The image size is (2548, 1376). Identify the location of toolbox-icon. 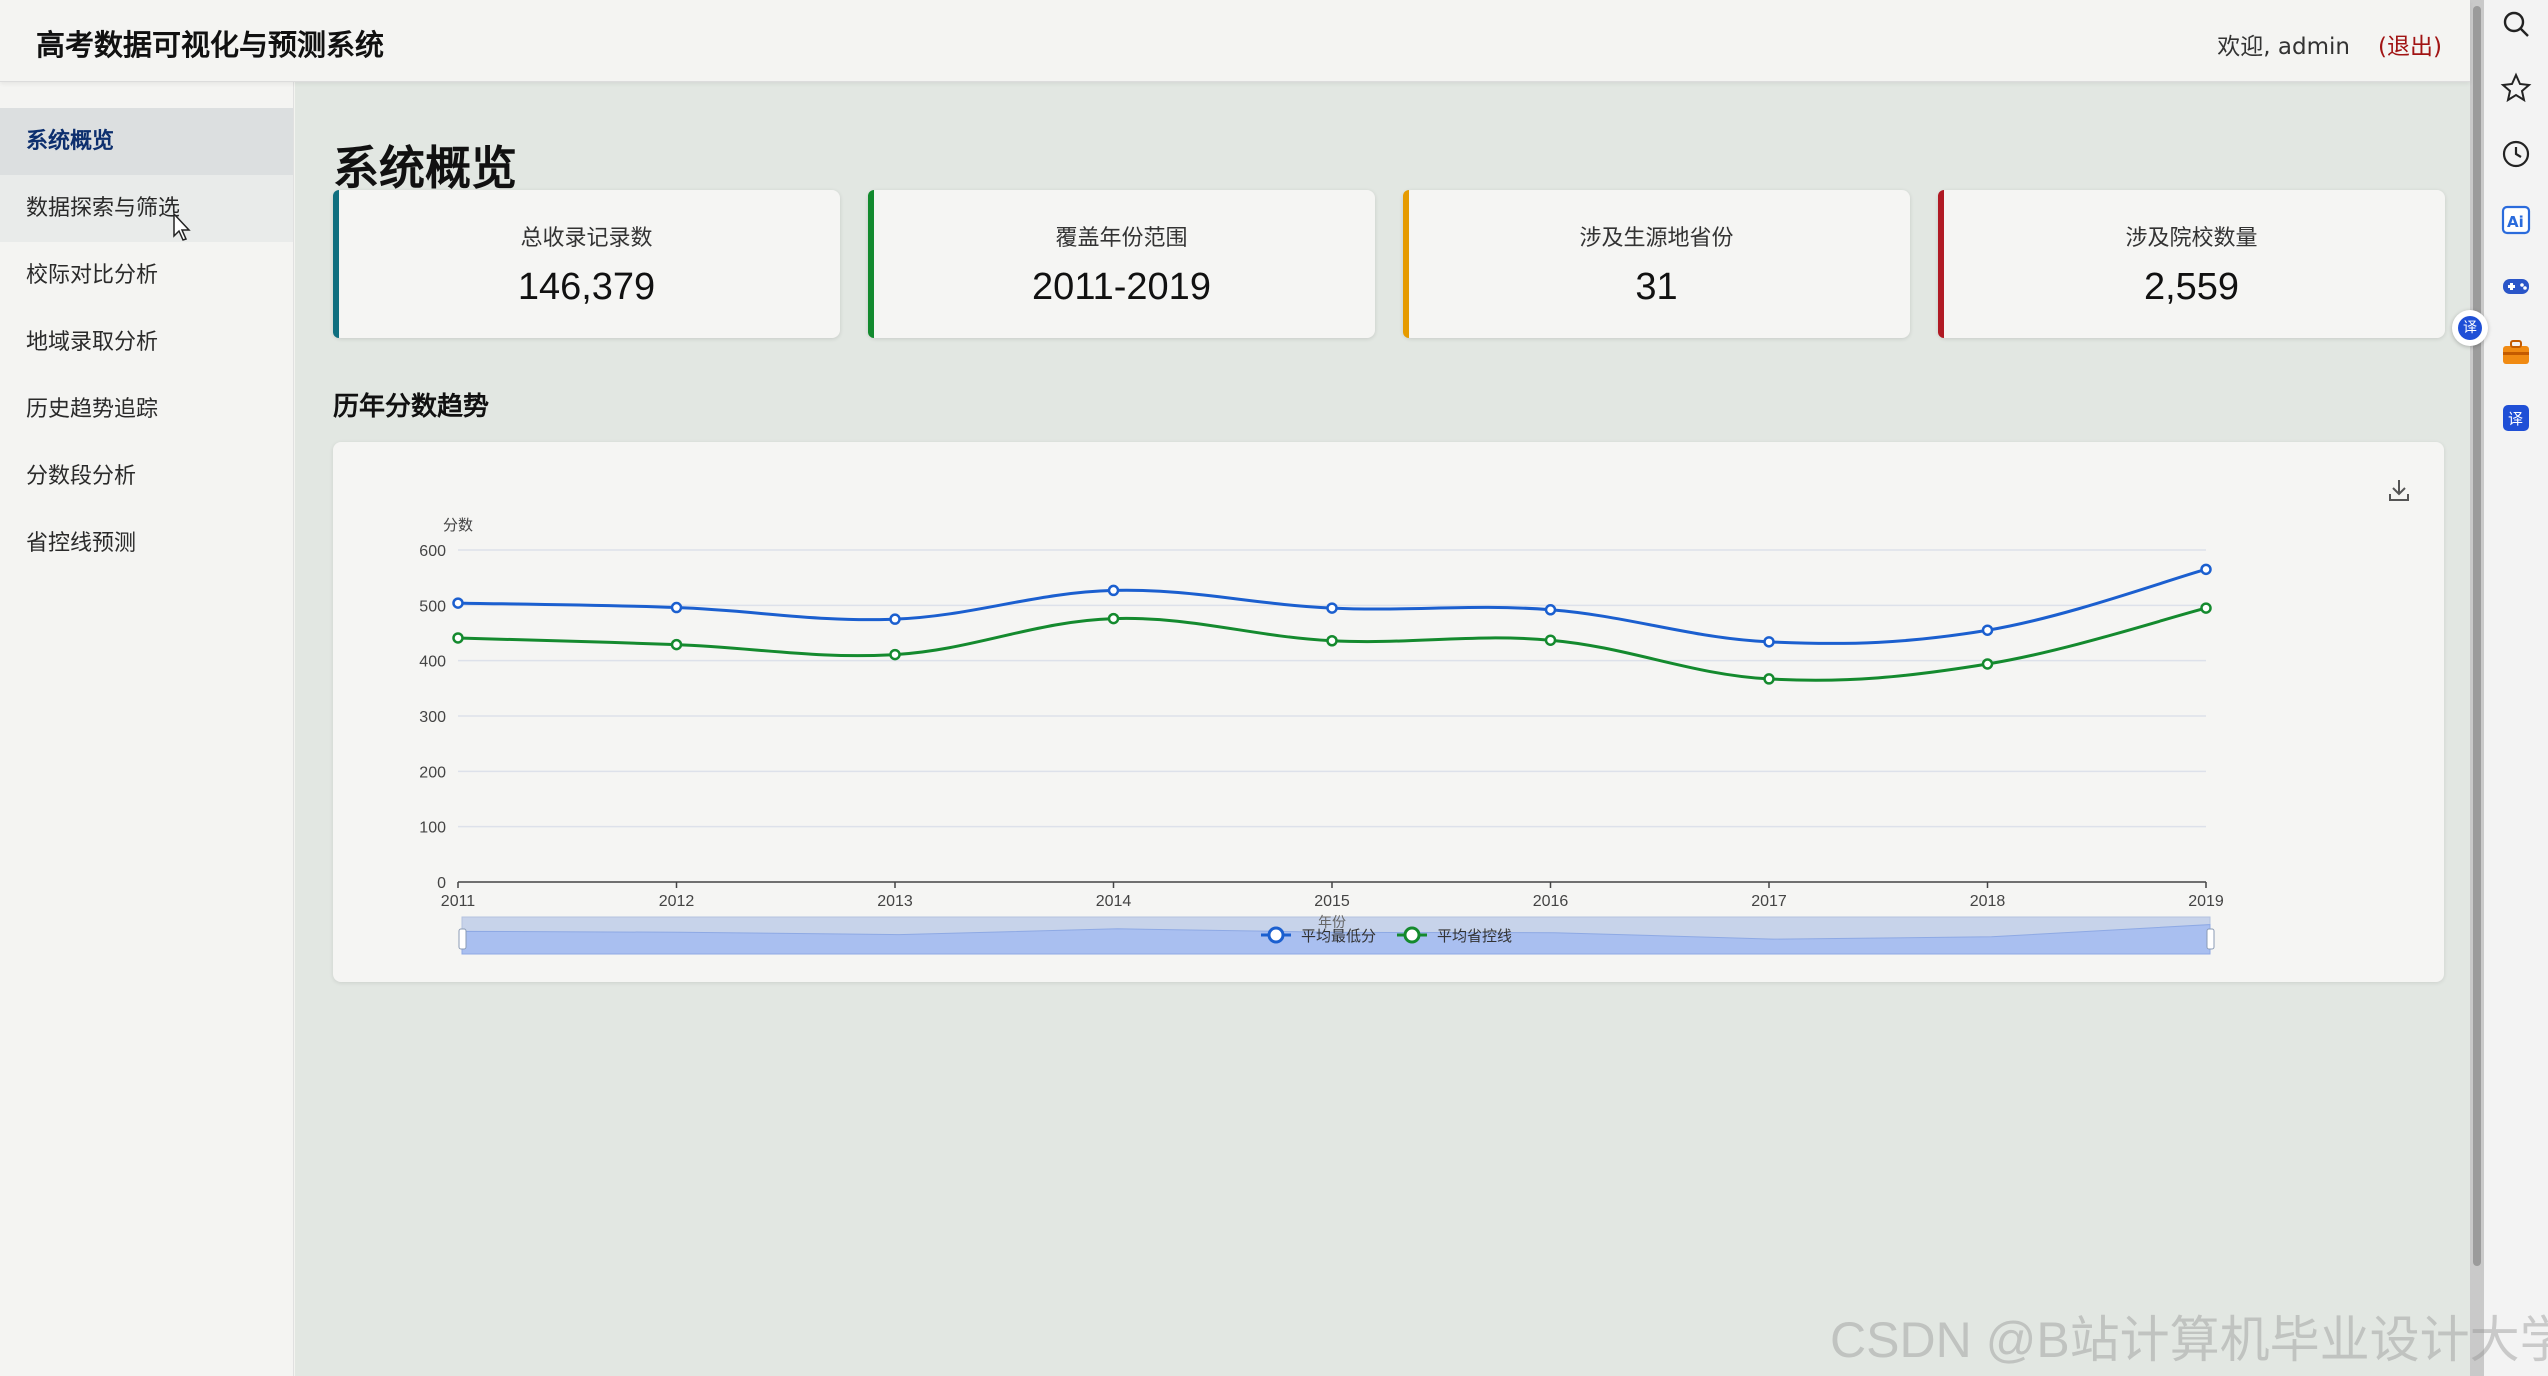
(2516, 352).